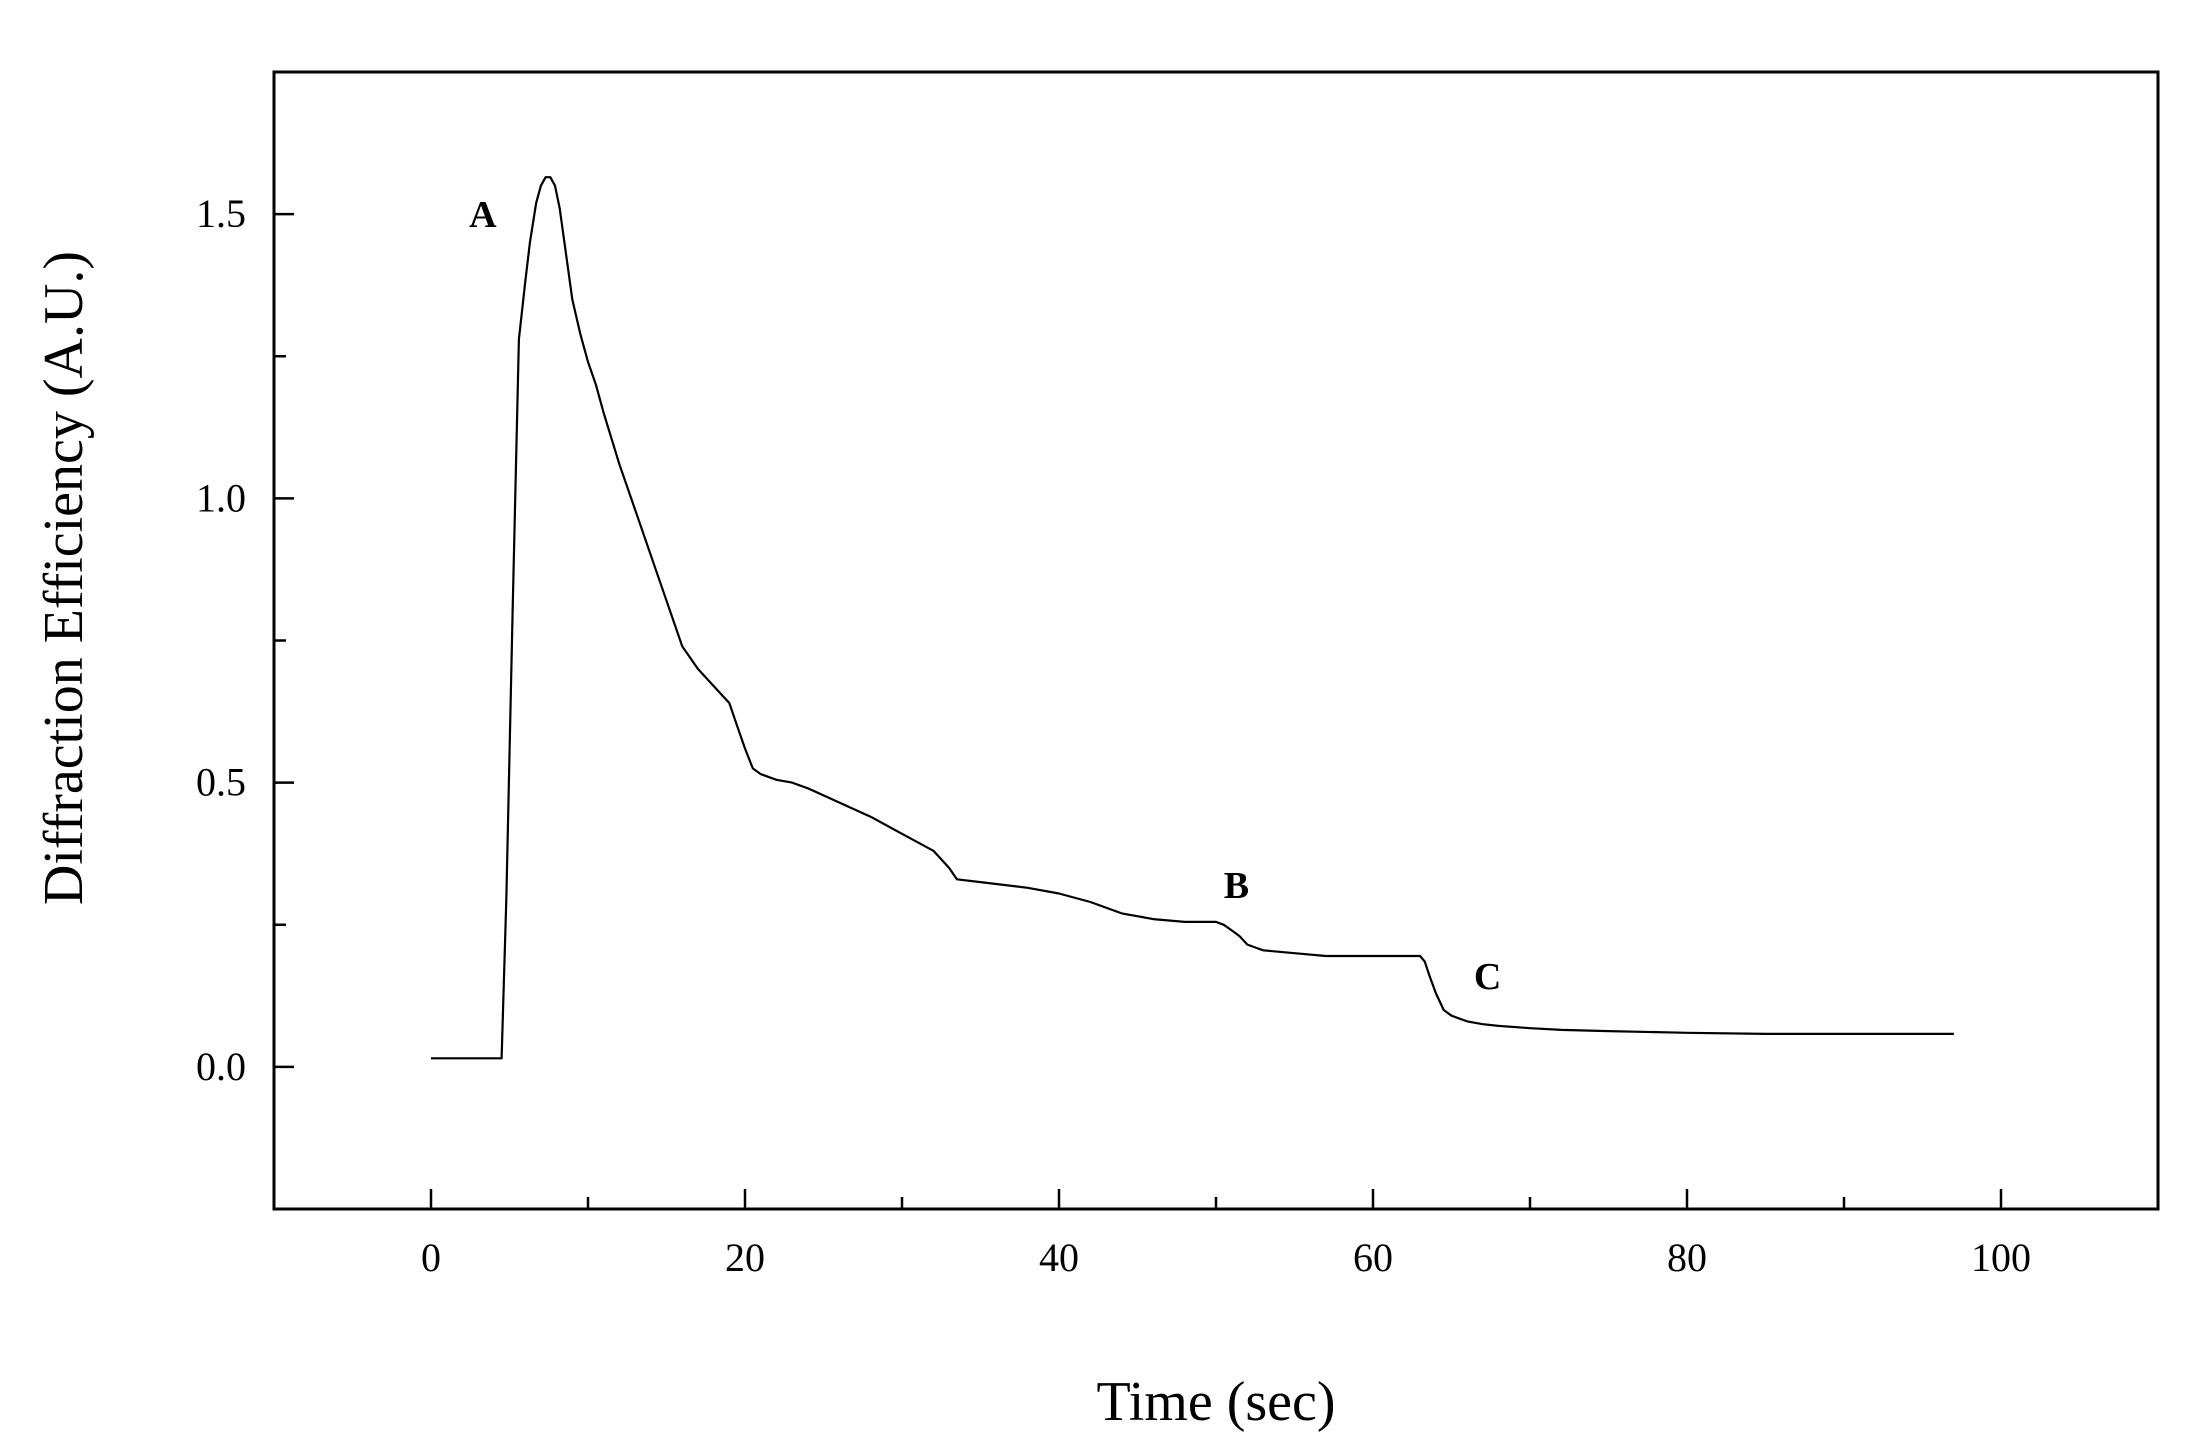 The image size is (2201, 1456). I want to click on y-axis-title: Diffraction Efficiency (A.U.), so click(64, 578).